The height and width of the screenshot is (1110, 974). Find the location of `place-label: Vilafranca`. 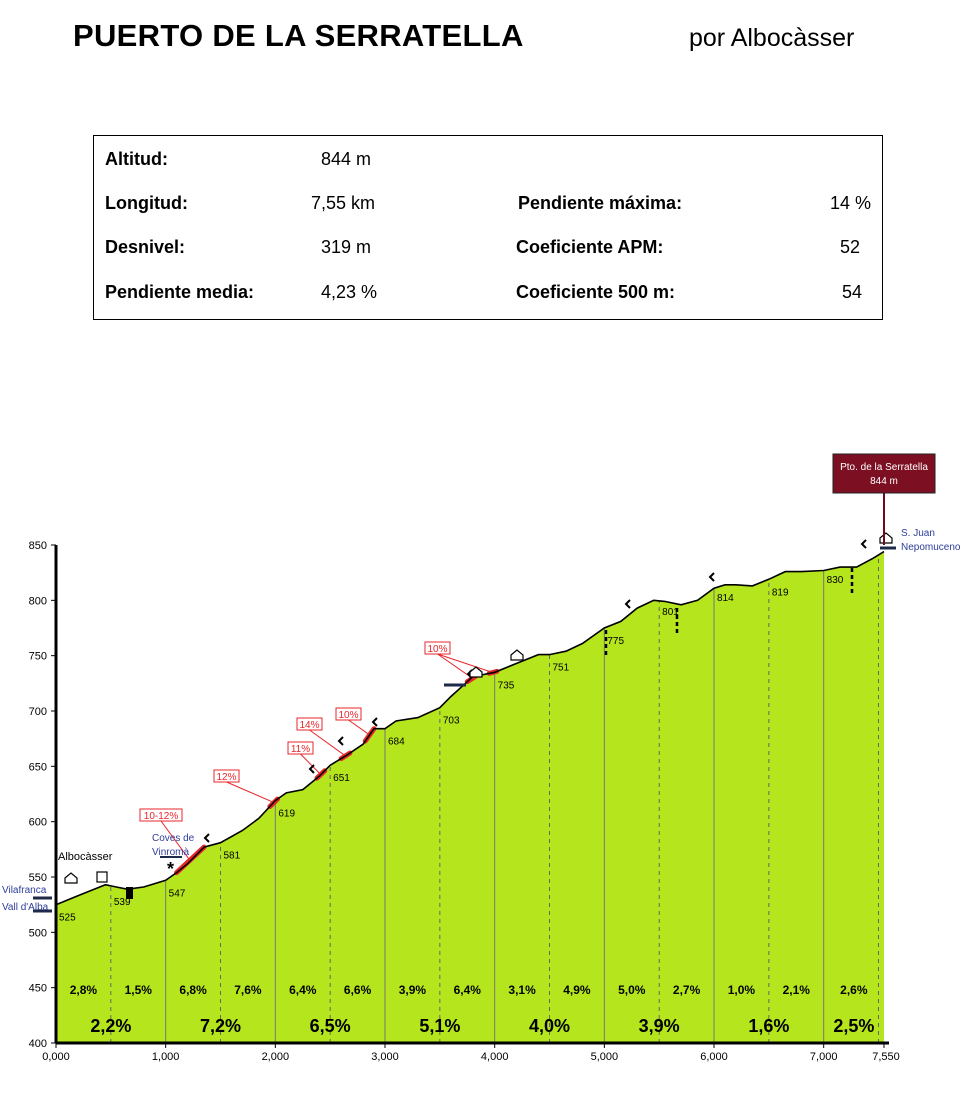

place-label: Vilafranca is located at coordinates (24, 890).